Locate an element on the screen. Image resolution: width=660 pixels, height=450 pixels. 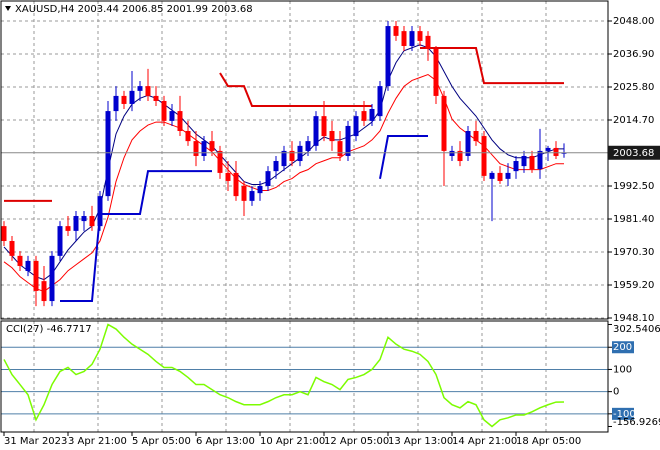
y-tick-label: 1970.30 is located at coordinates (633, 252).